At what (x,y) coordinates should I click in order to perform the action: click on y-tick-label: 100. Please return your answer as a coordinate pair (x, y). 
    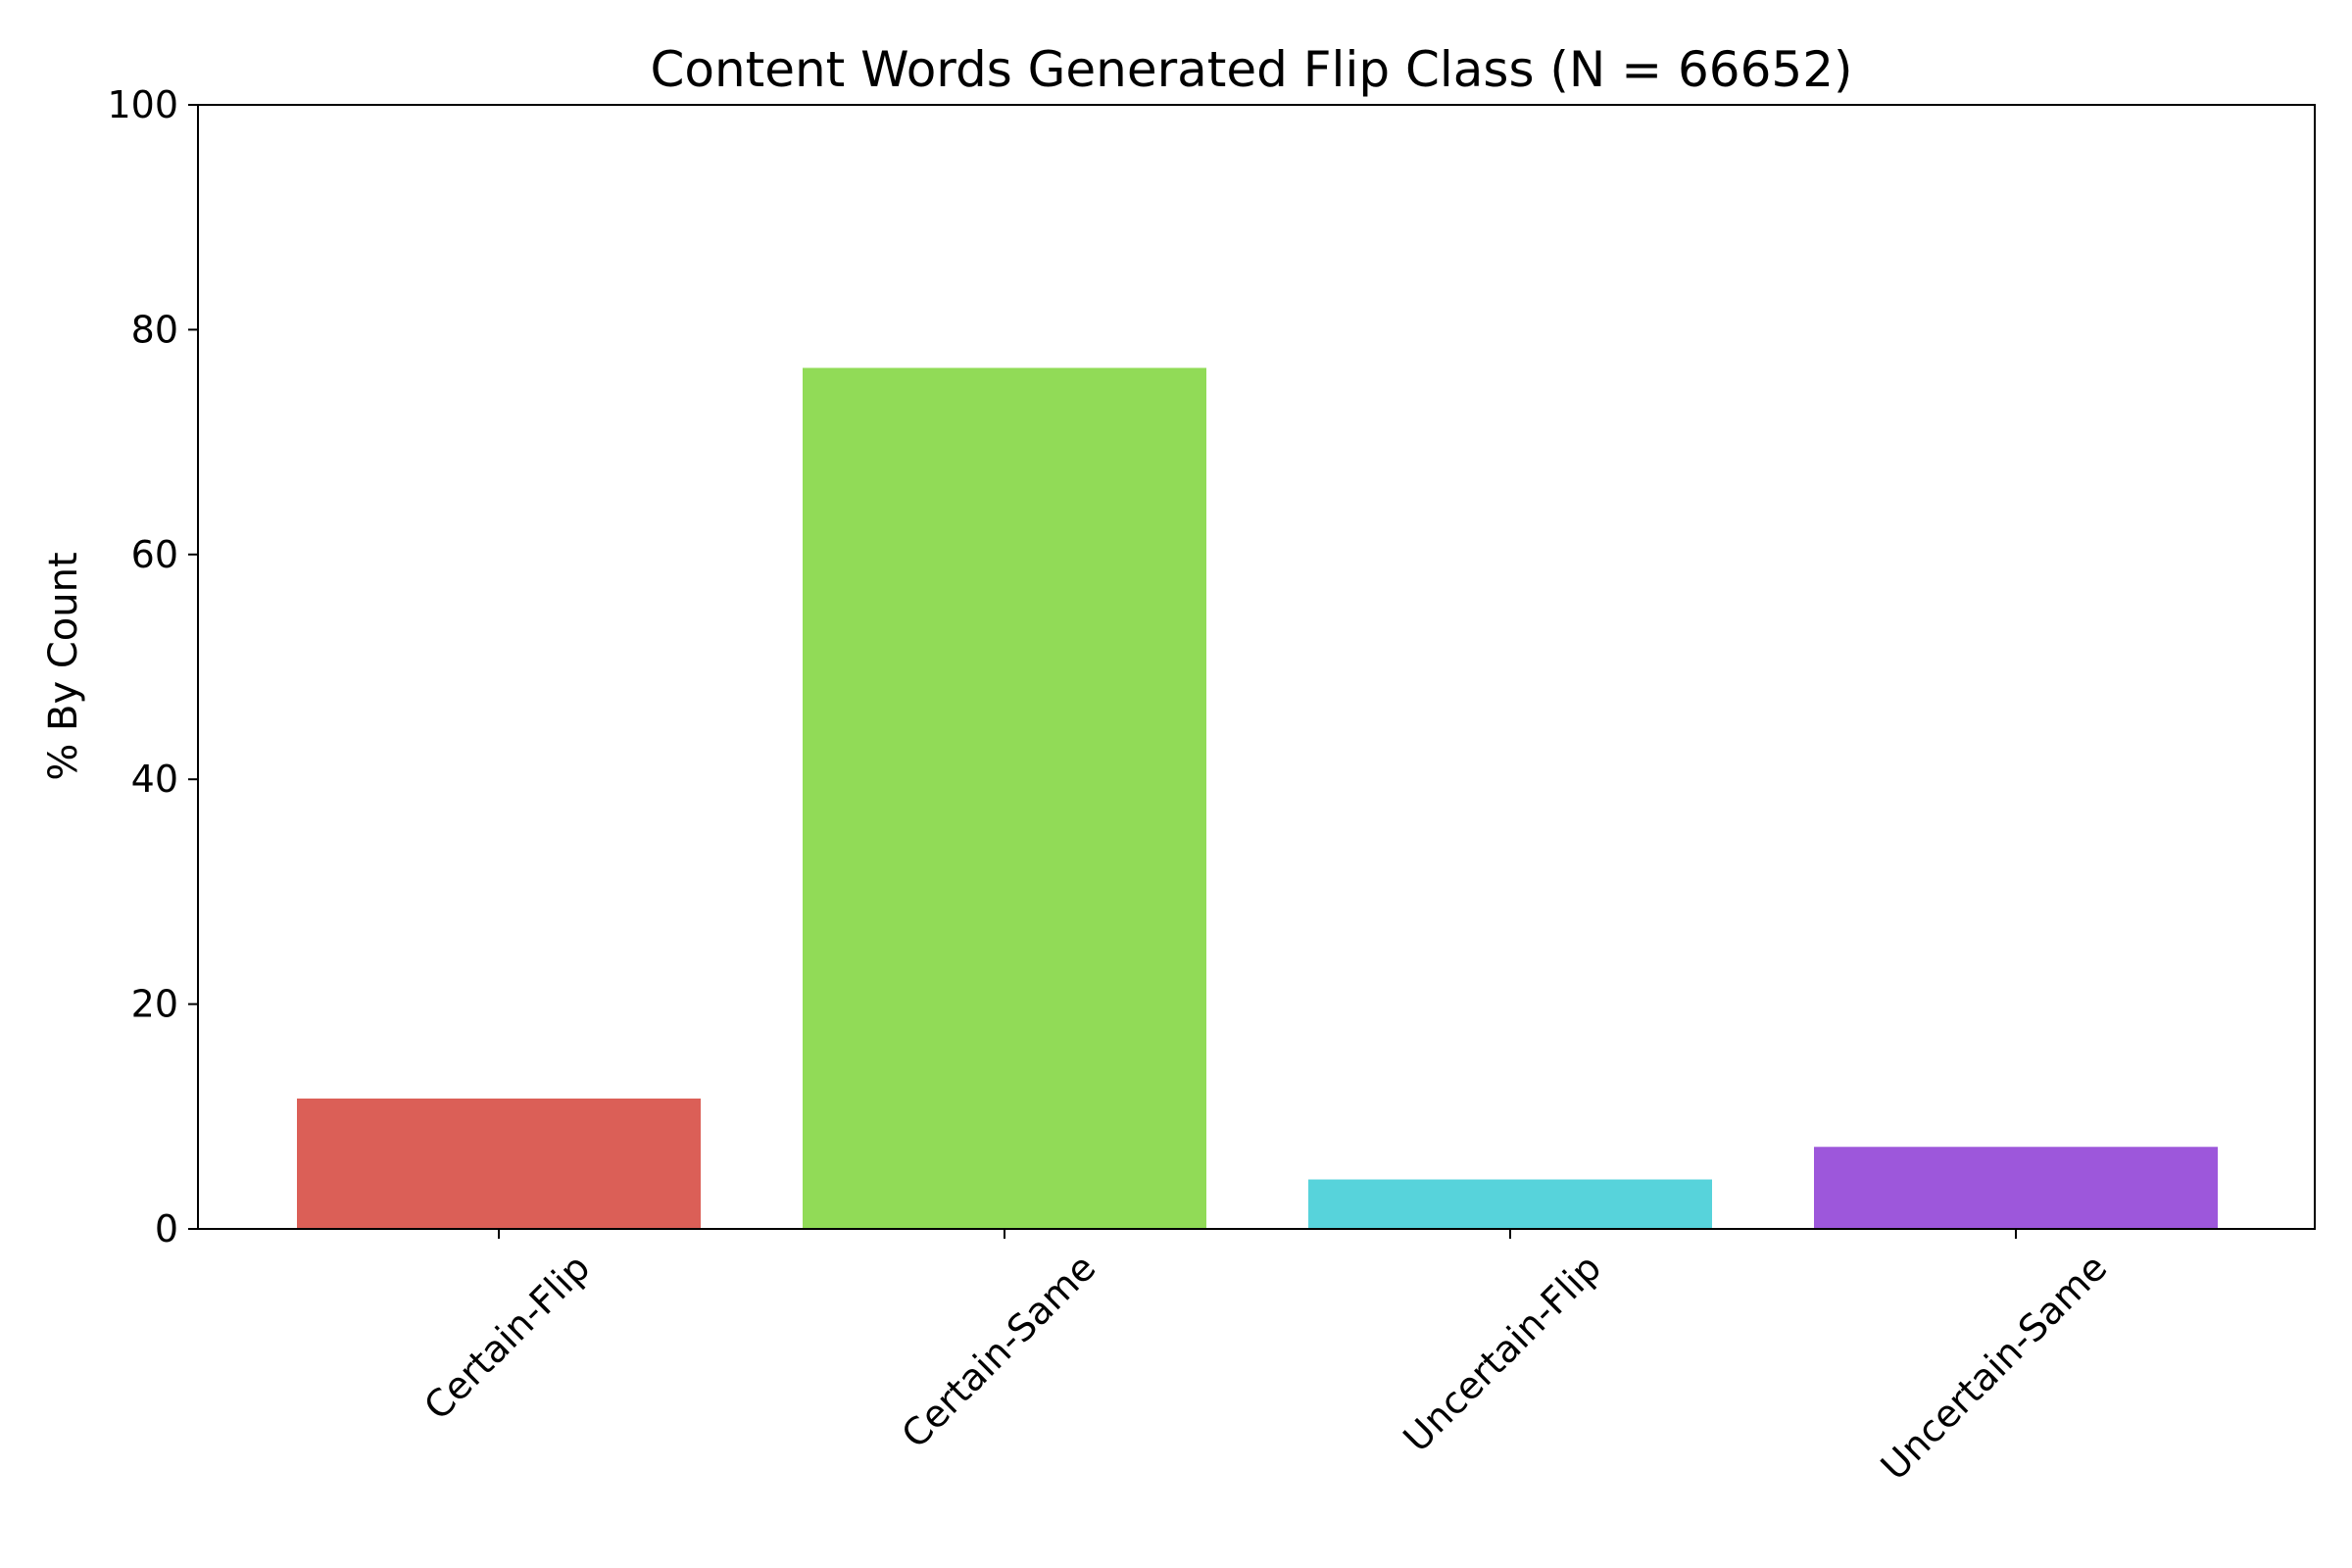
    Looking at the image, I should click on (142, 104).